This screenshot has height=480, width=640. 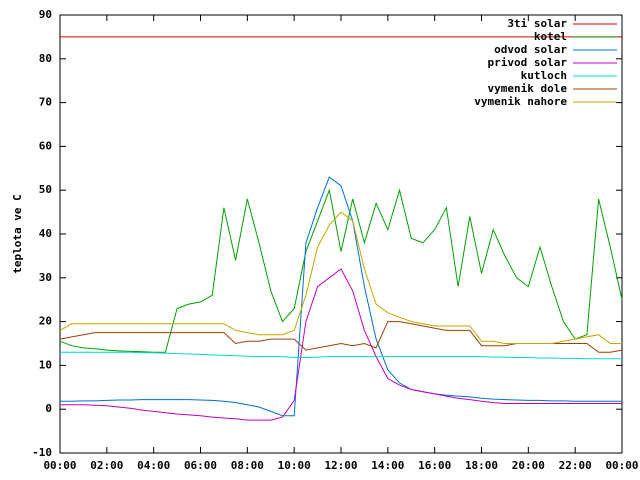 What do you see at coordinates (45, 189) in the screenshot?
I see `y-tick-label: 50` at bounding box center [45, 189].